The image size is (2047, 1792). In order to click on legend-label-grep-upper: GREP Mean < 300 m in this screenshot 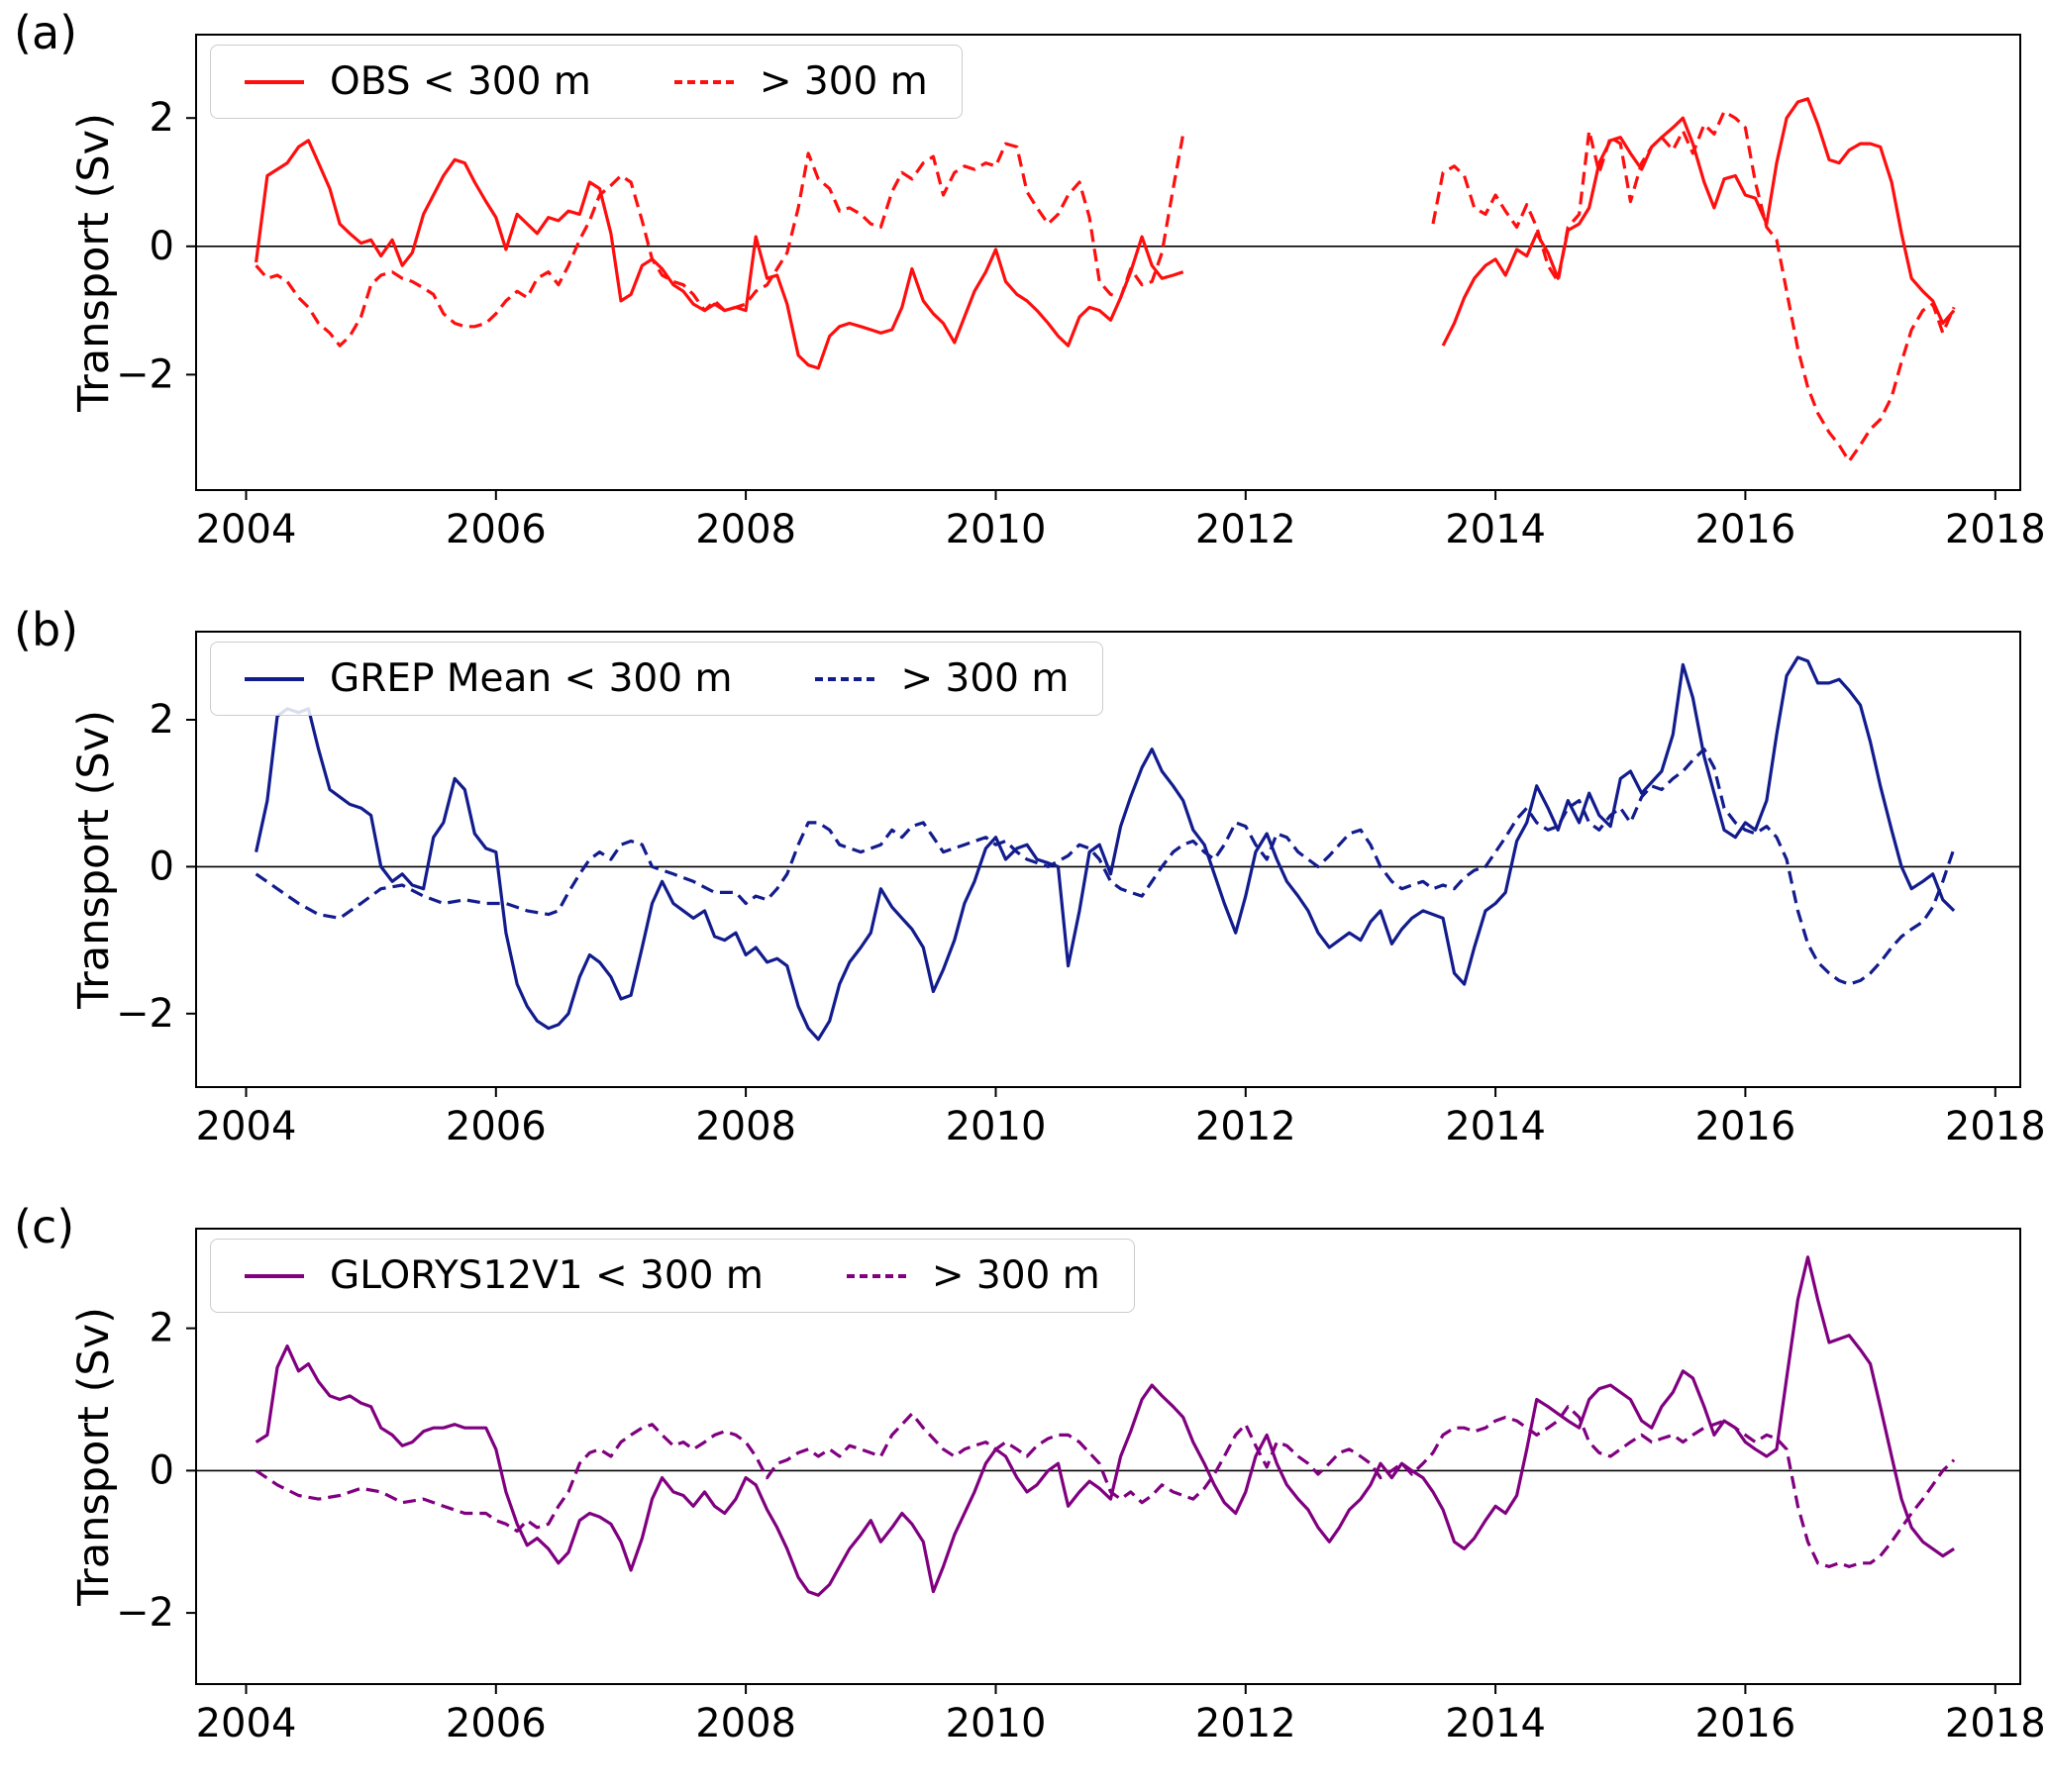, I will do `click(532, 678)`.